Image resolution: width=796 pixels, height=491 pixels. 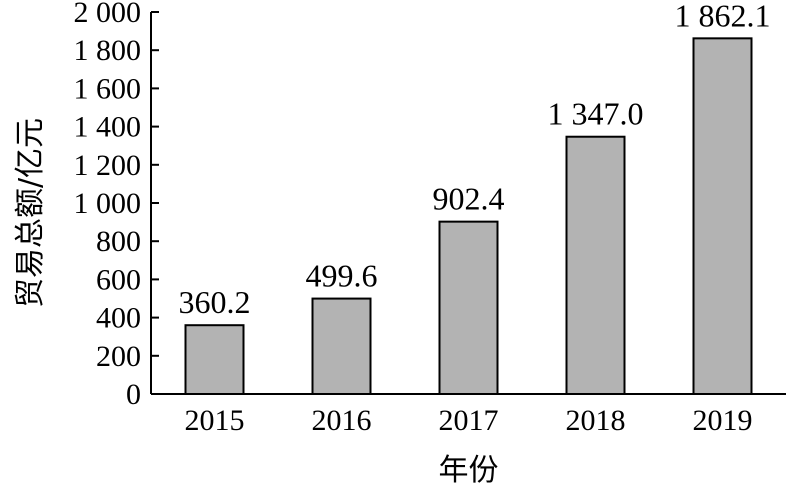 What do you see at coordinates (342, 276) in the screenshot?
I see `data-label-2016: 499.6` at bounding box center [342, 276].